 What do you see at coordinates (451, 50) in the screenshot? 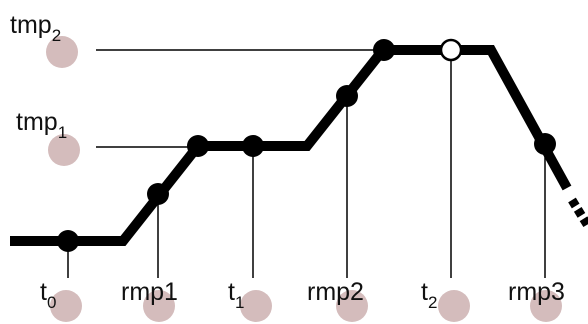
I see `marker-t2-open` at bounding box center [451, 50].